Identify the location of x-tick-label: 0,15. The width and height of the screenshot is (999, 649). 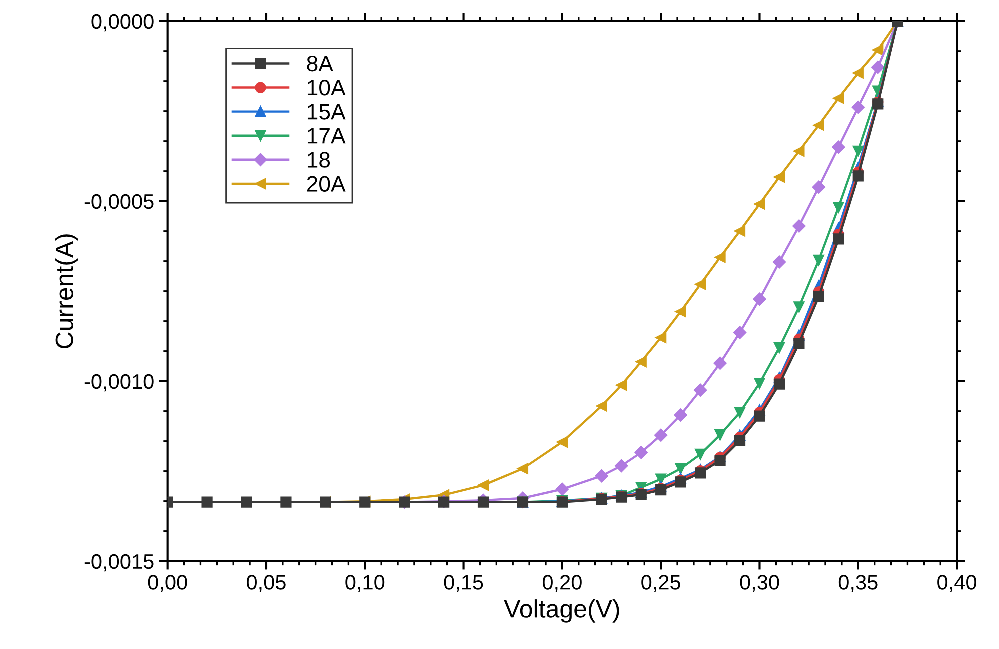
(464, 583).